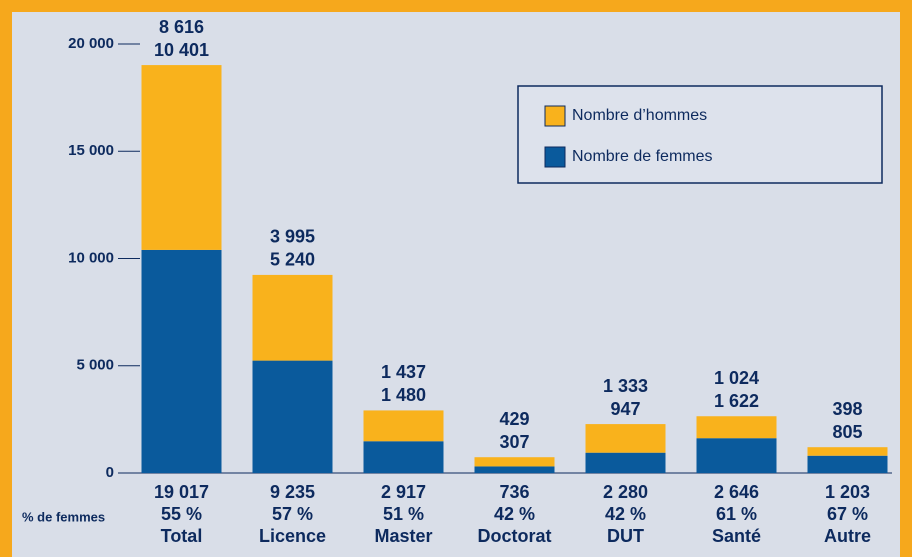  Describe the element at coordinates (181, 492) in the screenshot. I see `total-label: 19 017` at that location.